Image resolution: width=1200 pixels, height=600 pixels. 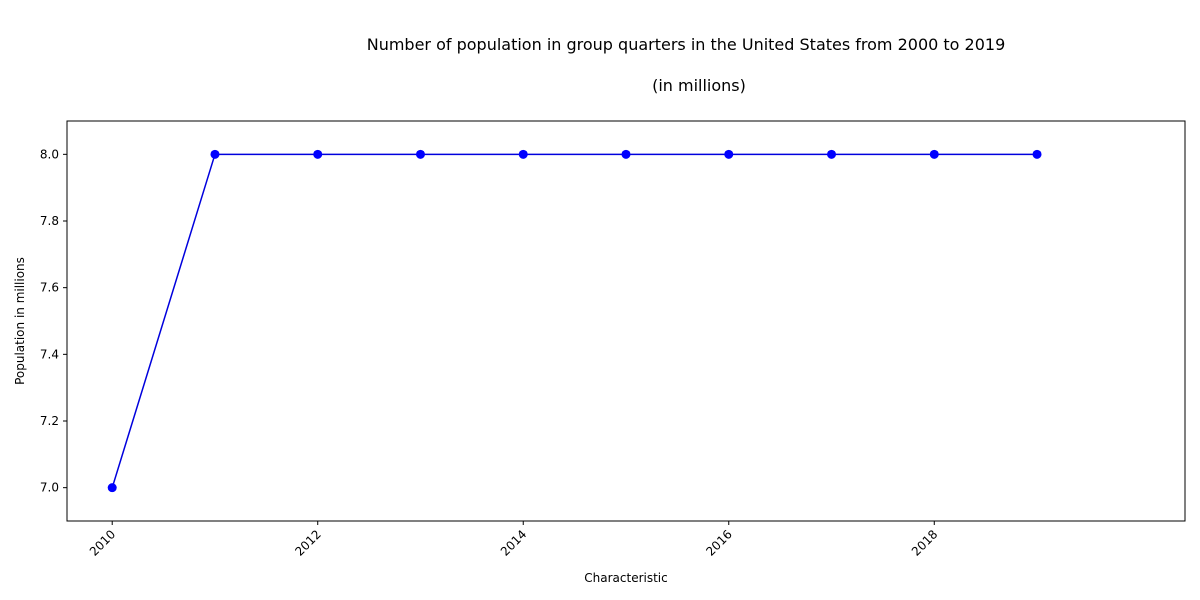 I want to click on y-axis-label: Population in millions, so click(x=20, y=321).